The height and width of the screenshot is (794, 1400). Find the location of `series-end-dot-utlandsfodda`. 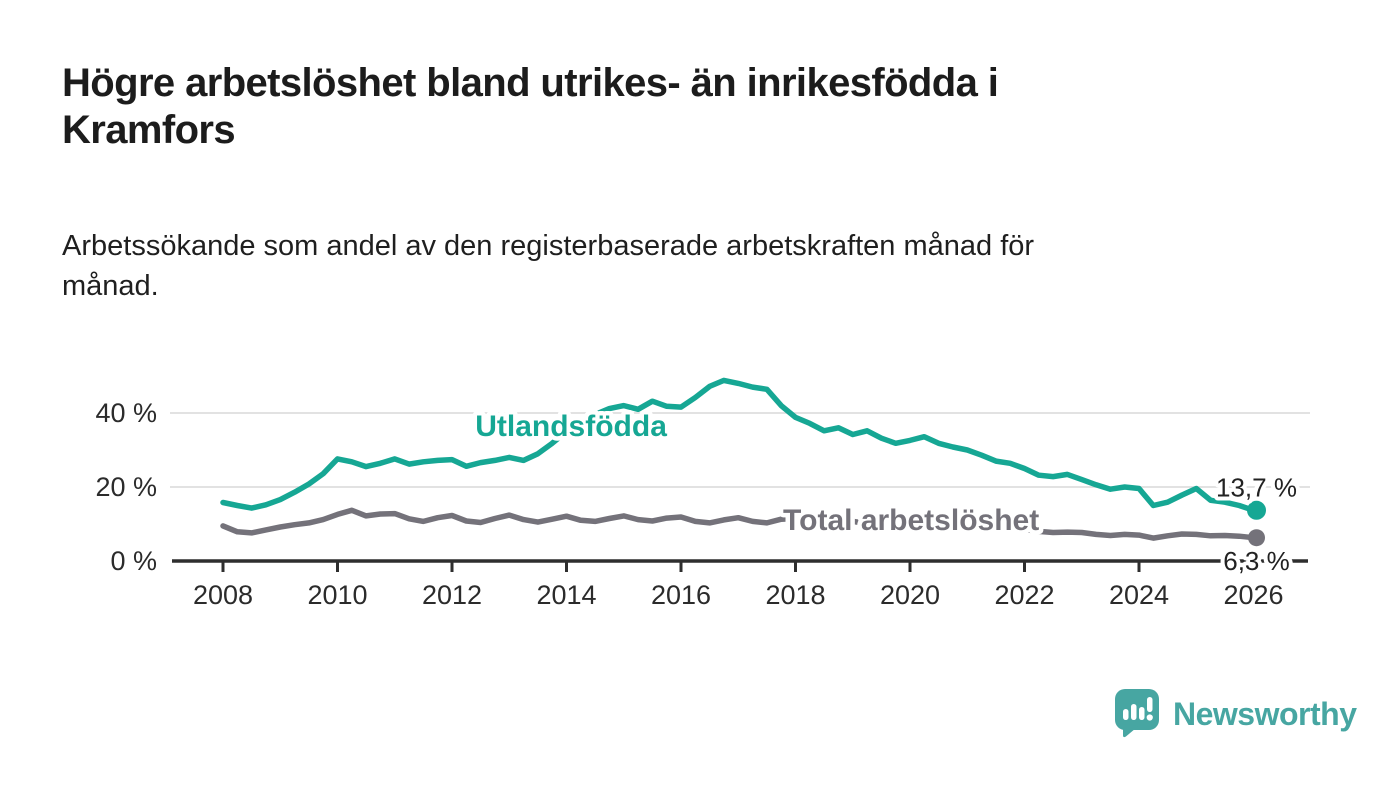

series-end-dot-utlandsfodda is located at coordinates (1256, 510).